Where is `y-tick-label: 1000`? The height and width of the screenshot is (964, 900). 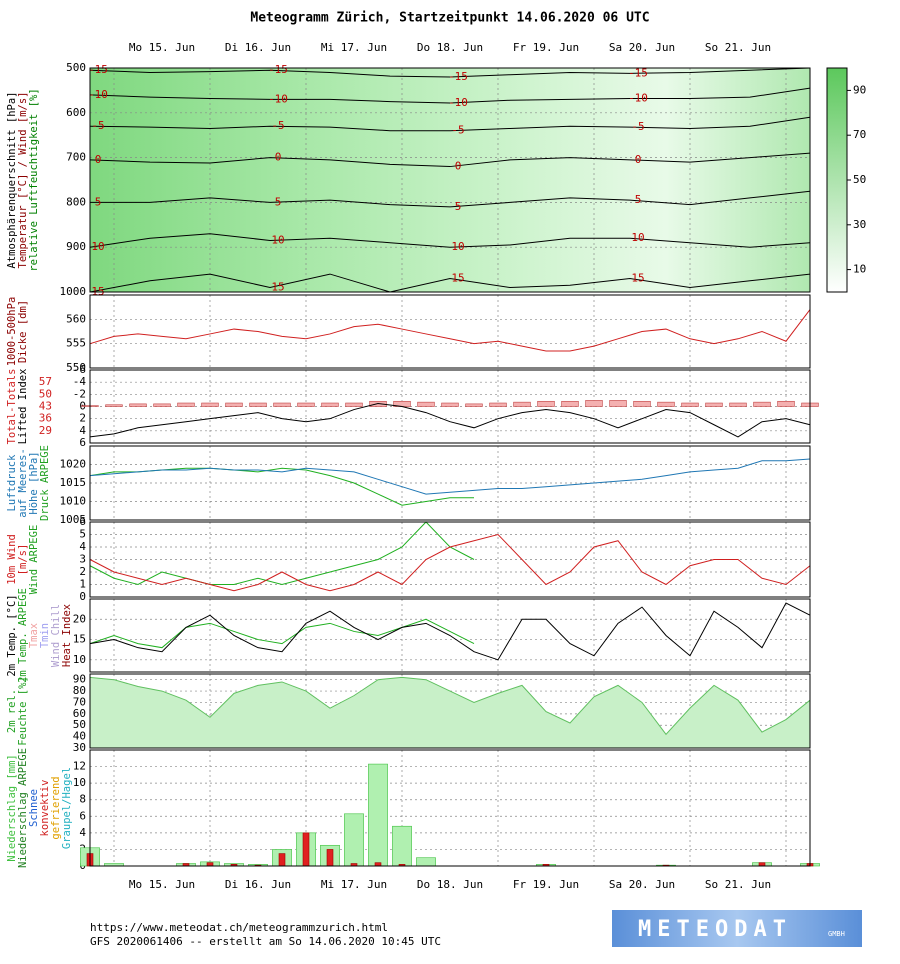
y-tick-label: 1000 is located at coordinates (73, 291).